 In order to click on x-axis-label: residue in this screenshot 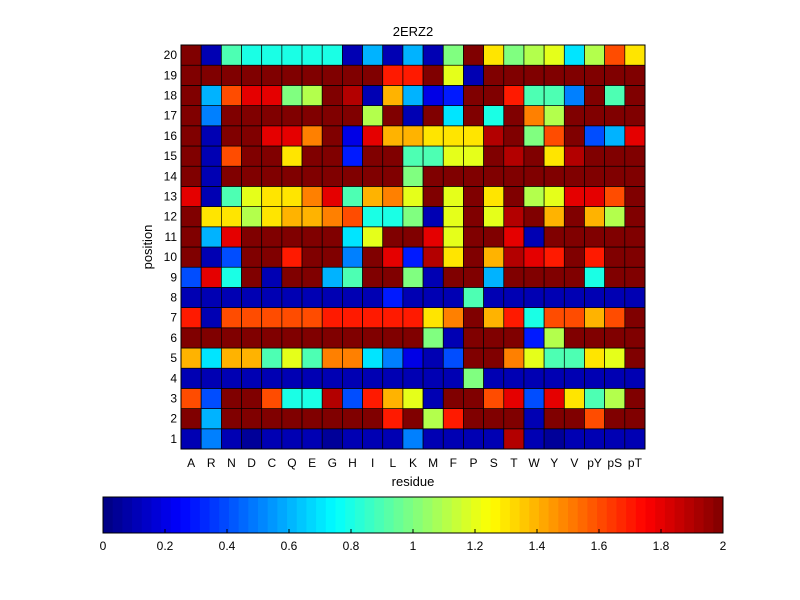, I will do `click(413, 481)`.